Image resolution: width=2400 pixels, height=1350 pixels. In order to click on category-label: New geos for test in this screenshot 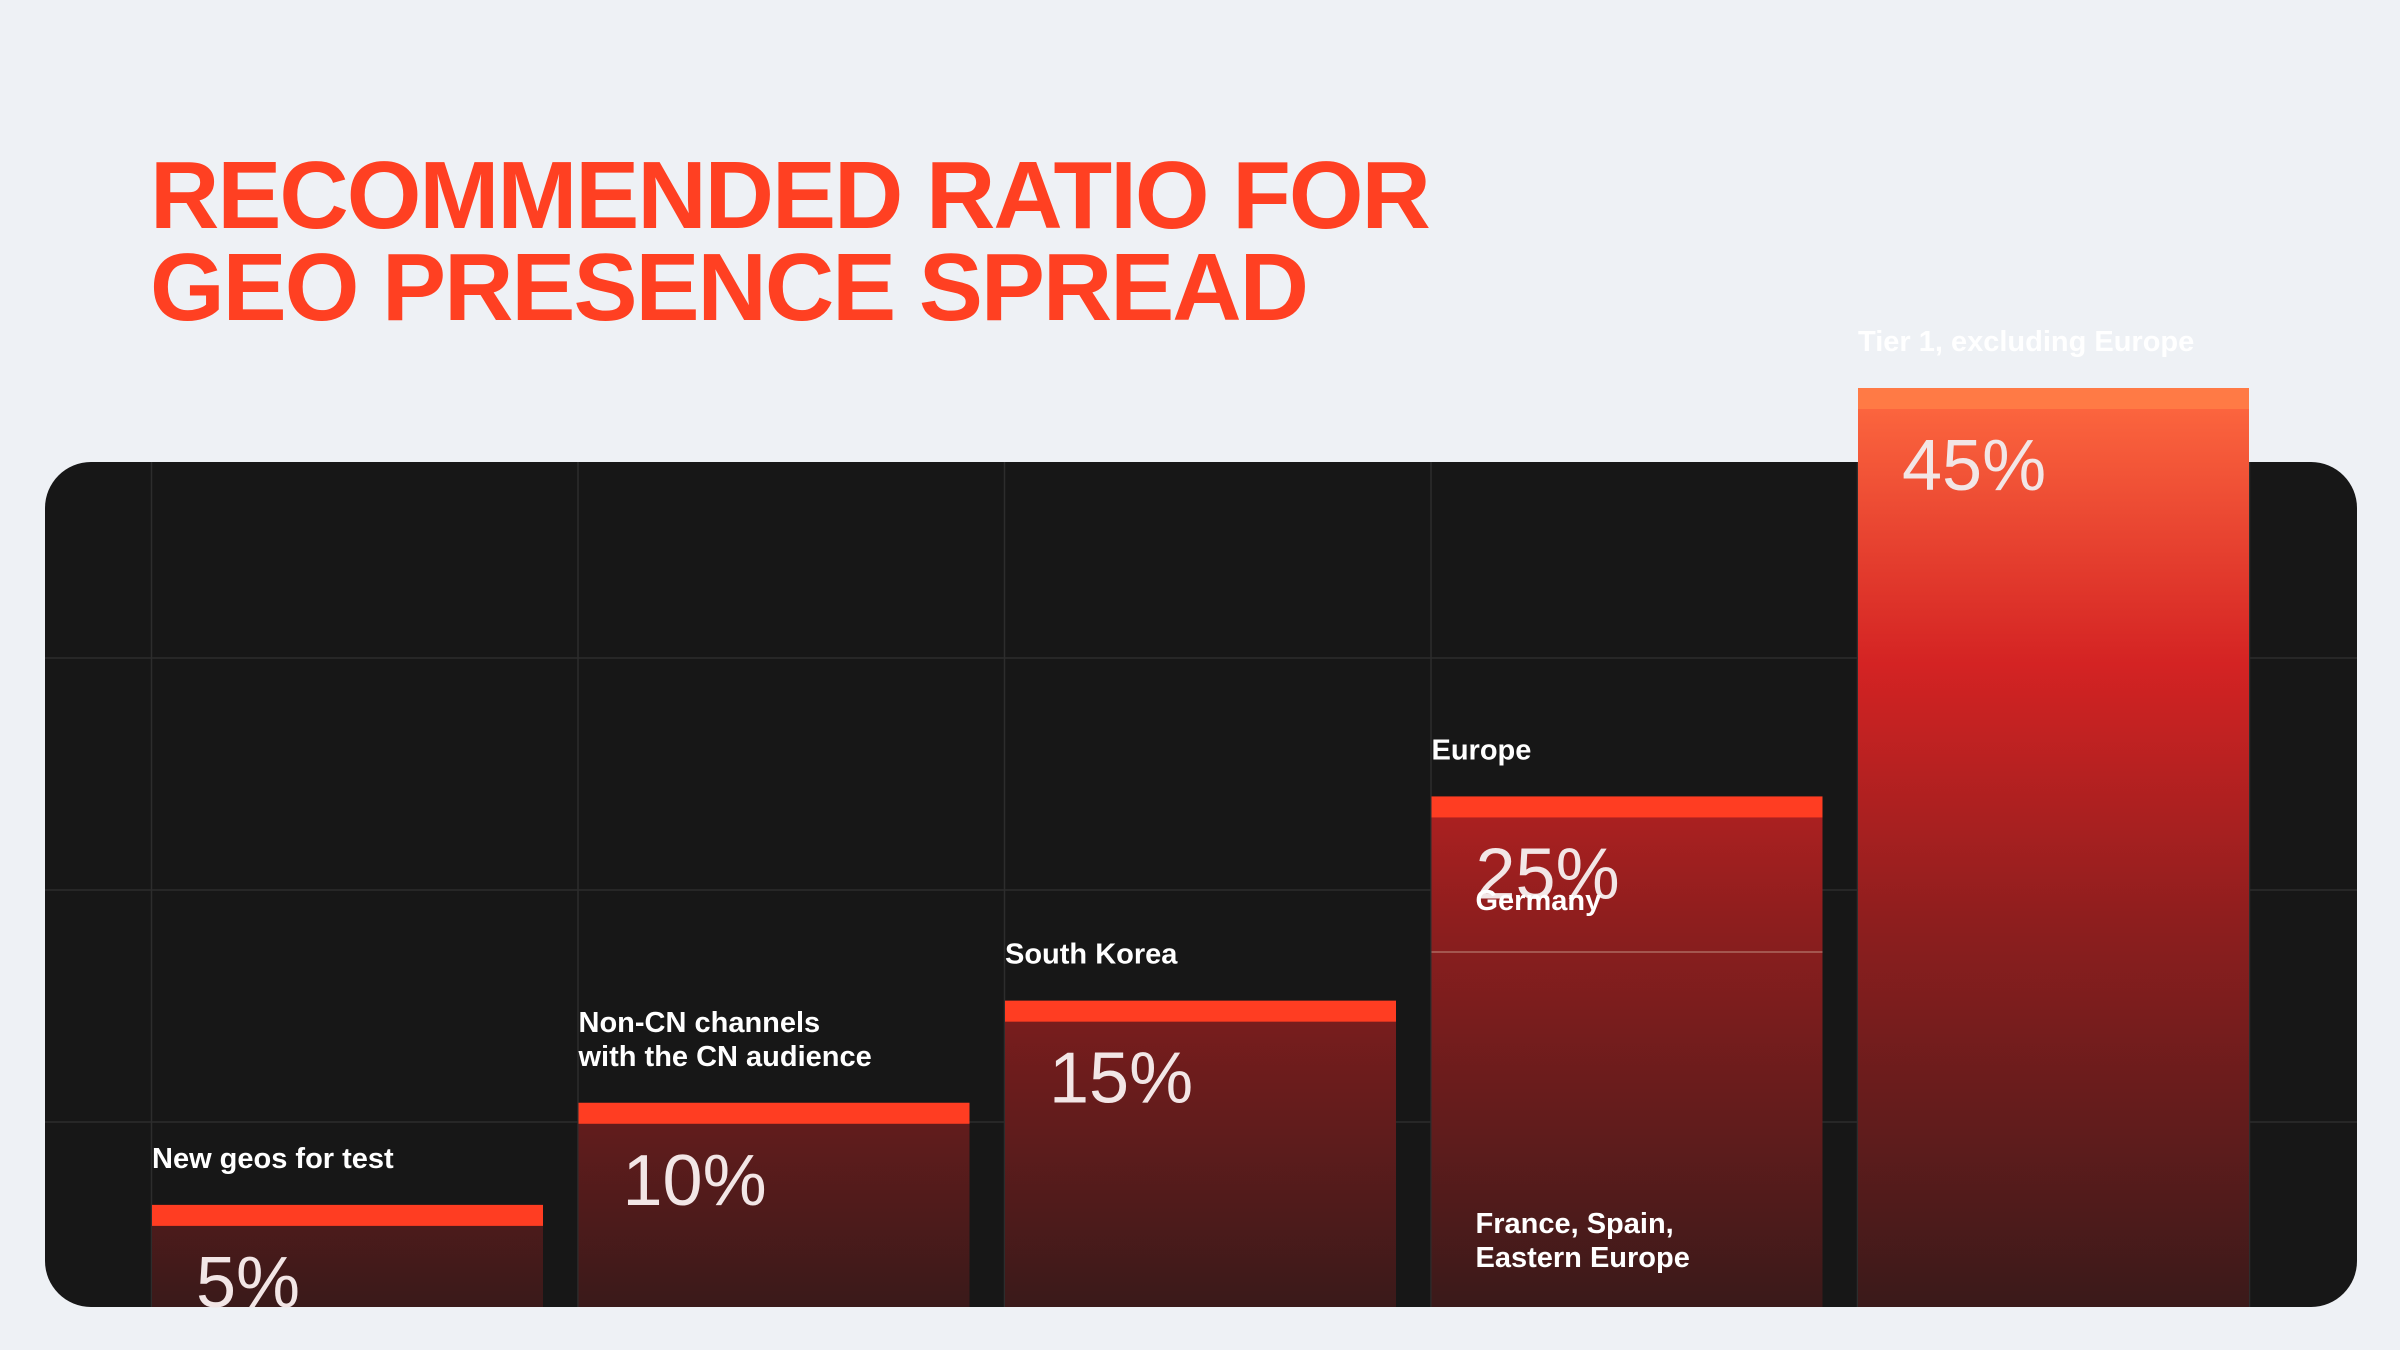, I will do `click(273, 1159)`.